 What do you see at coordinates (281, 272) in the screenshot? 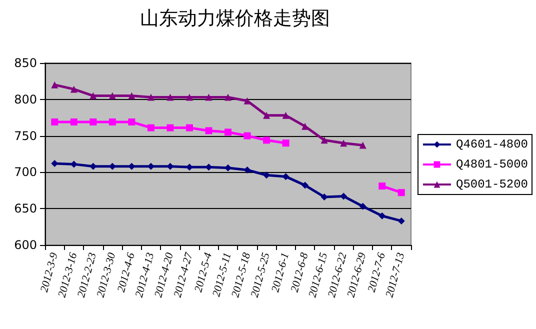
I see `x-tick-label: 2012-6-1` at bounding box center [281, 272].